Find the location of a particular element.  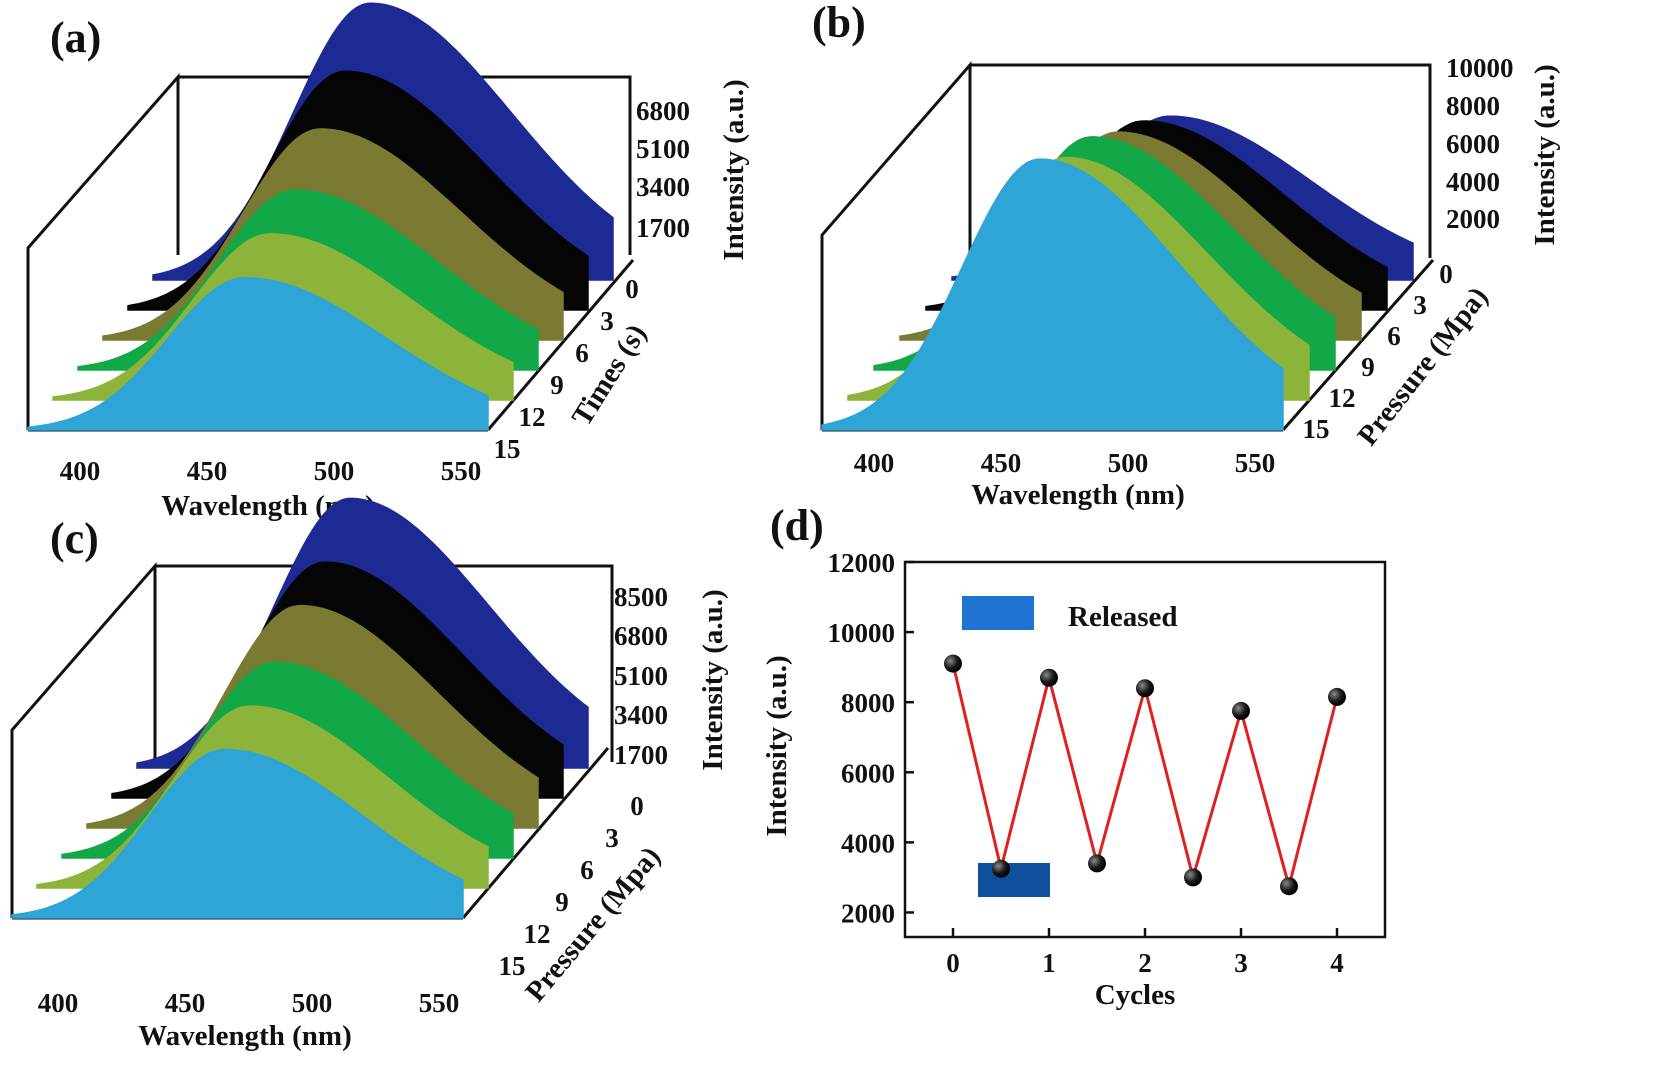

panel-b-depth-tick: 15 is located at coordinates (1316, 429).